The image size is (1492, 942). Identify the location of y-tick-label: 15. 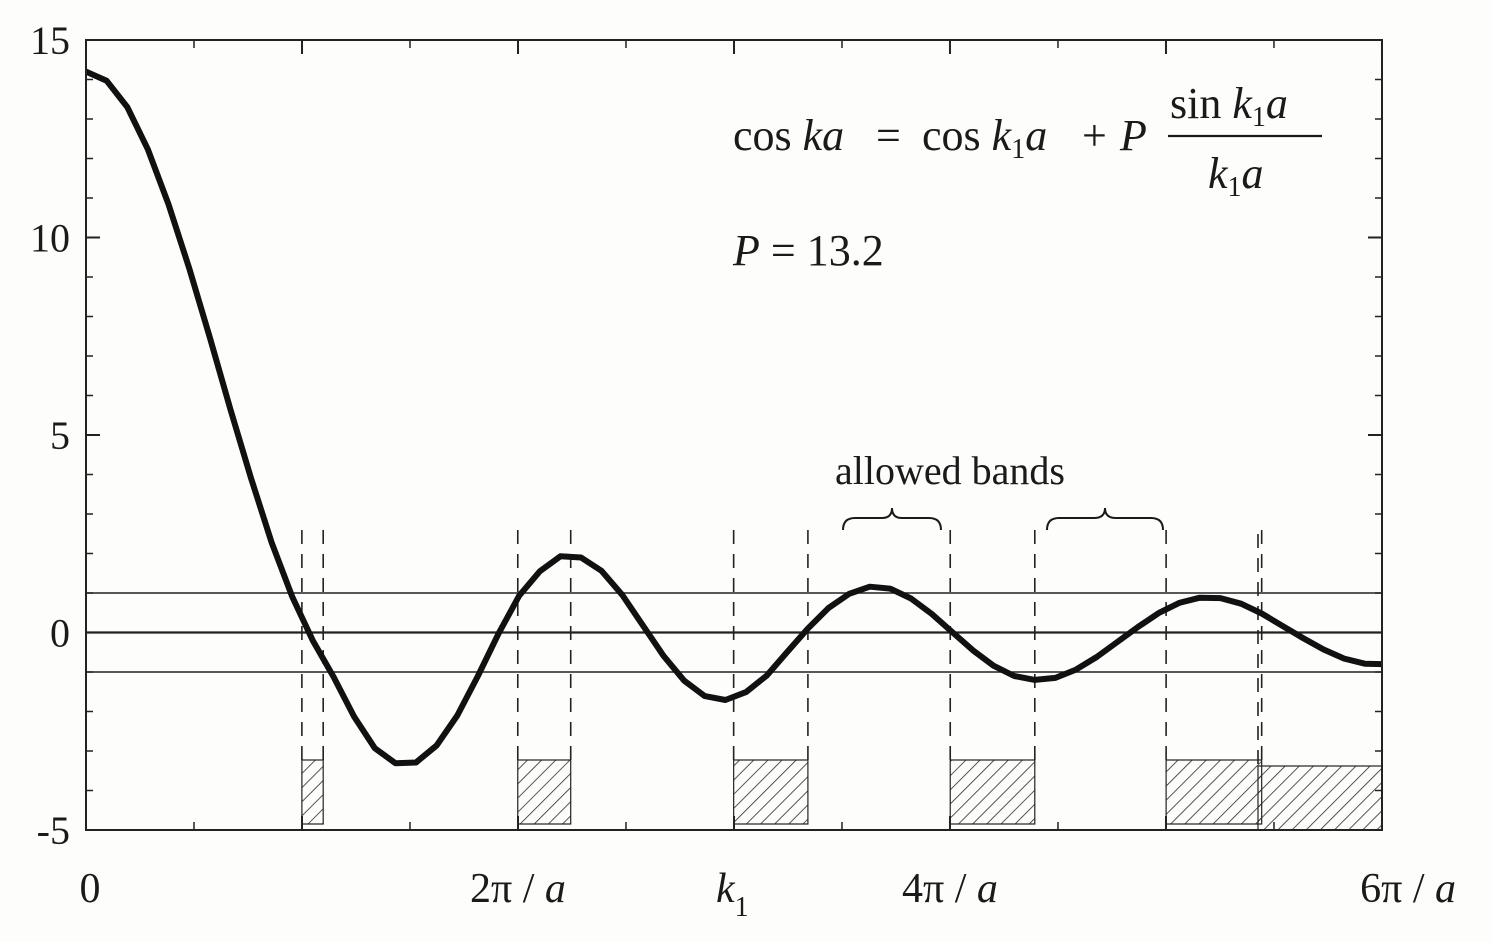
(50, 40).